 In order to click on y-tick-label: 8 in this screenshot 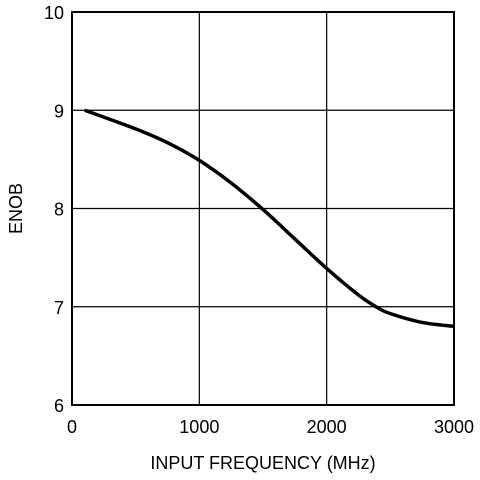, I will do `click(59, 210)`.